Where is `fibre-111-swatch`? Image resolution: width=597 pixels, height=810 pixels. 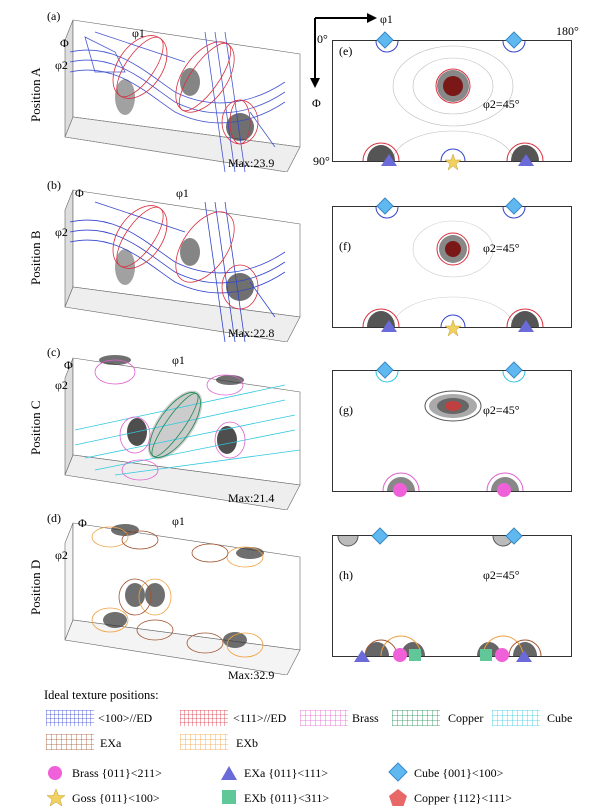 fibre-111-swatch is located at coordinates (204, 718).